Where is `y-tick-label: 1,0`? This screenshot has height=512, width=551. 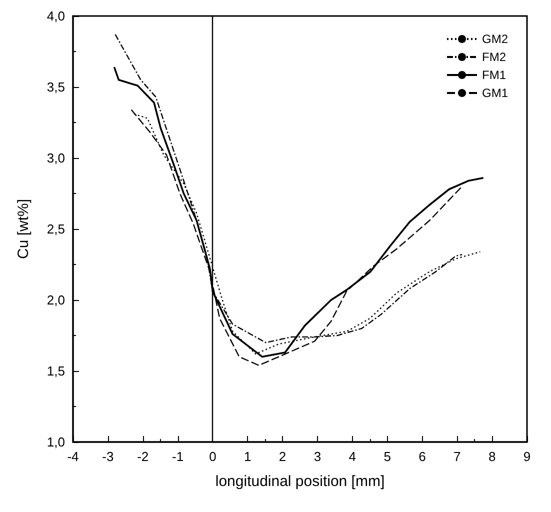 y-tick-label: 1,0 is located at coordinates (55, 442).